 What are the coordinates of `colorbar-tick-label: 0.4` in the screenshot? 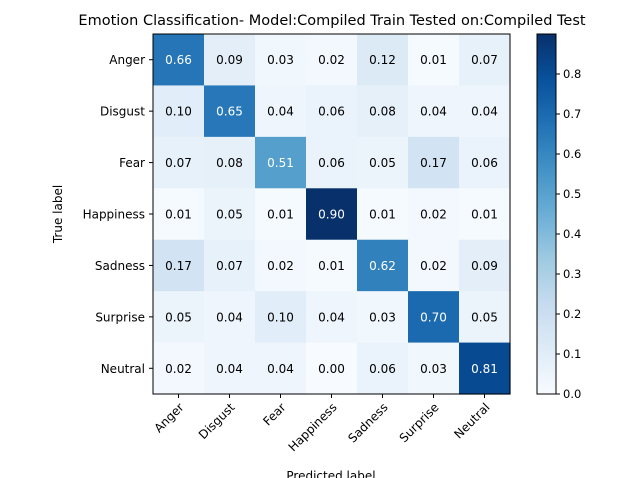 It's located at (572, 234).